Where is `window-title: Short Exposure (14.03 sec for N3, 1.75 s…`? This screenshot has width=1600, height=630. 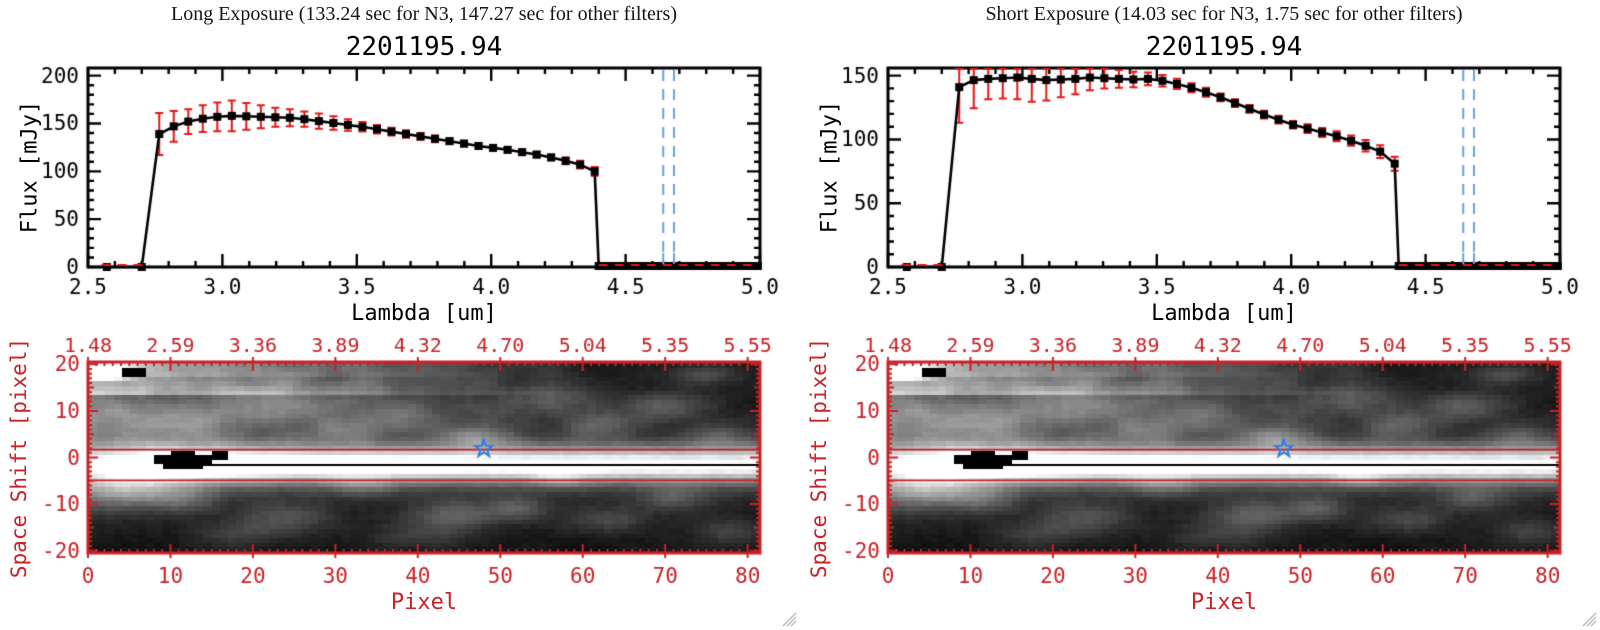
window-title: Short Exposure (14.03 sec for N3, 1.75 s… is located at coordinates (1224, 14).